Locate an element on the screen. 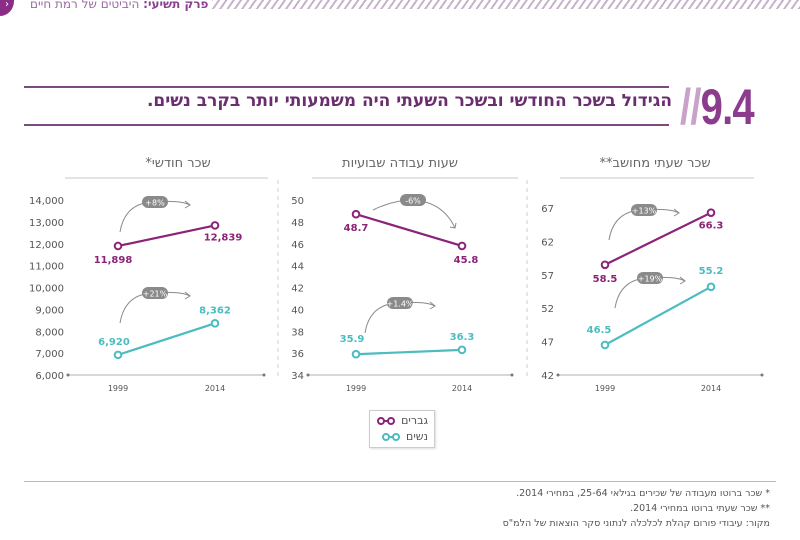 The width and height of the screenshot is (800, 540). chart-title: שכר חודשי* is located at coordinates (177, 163).